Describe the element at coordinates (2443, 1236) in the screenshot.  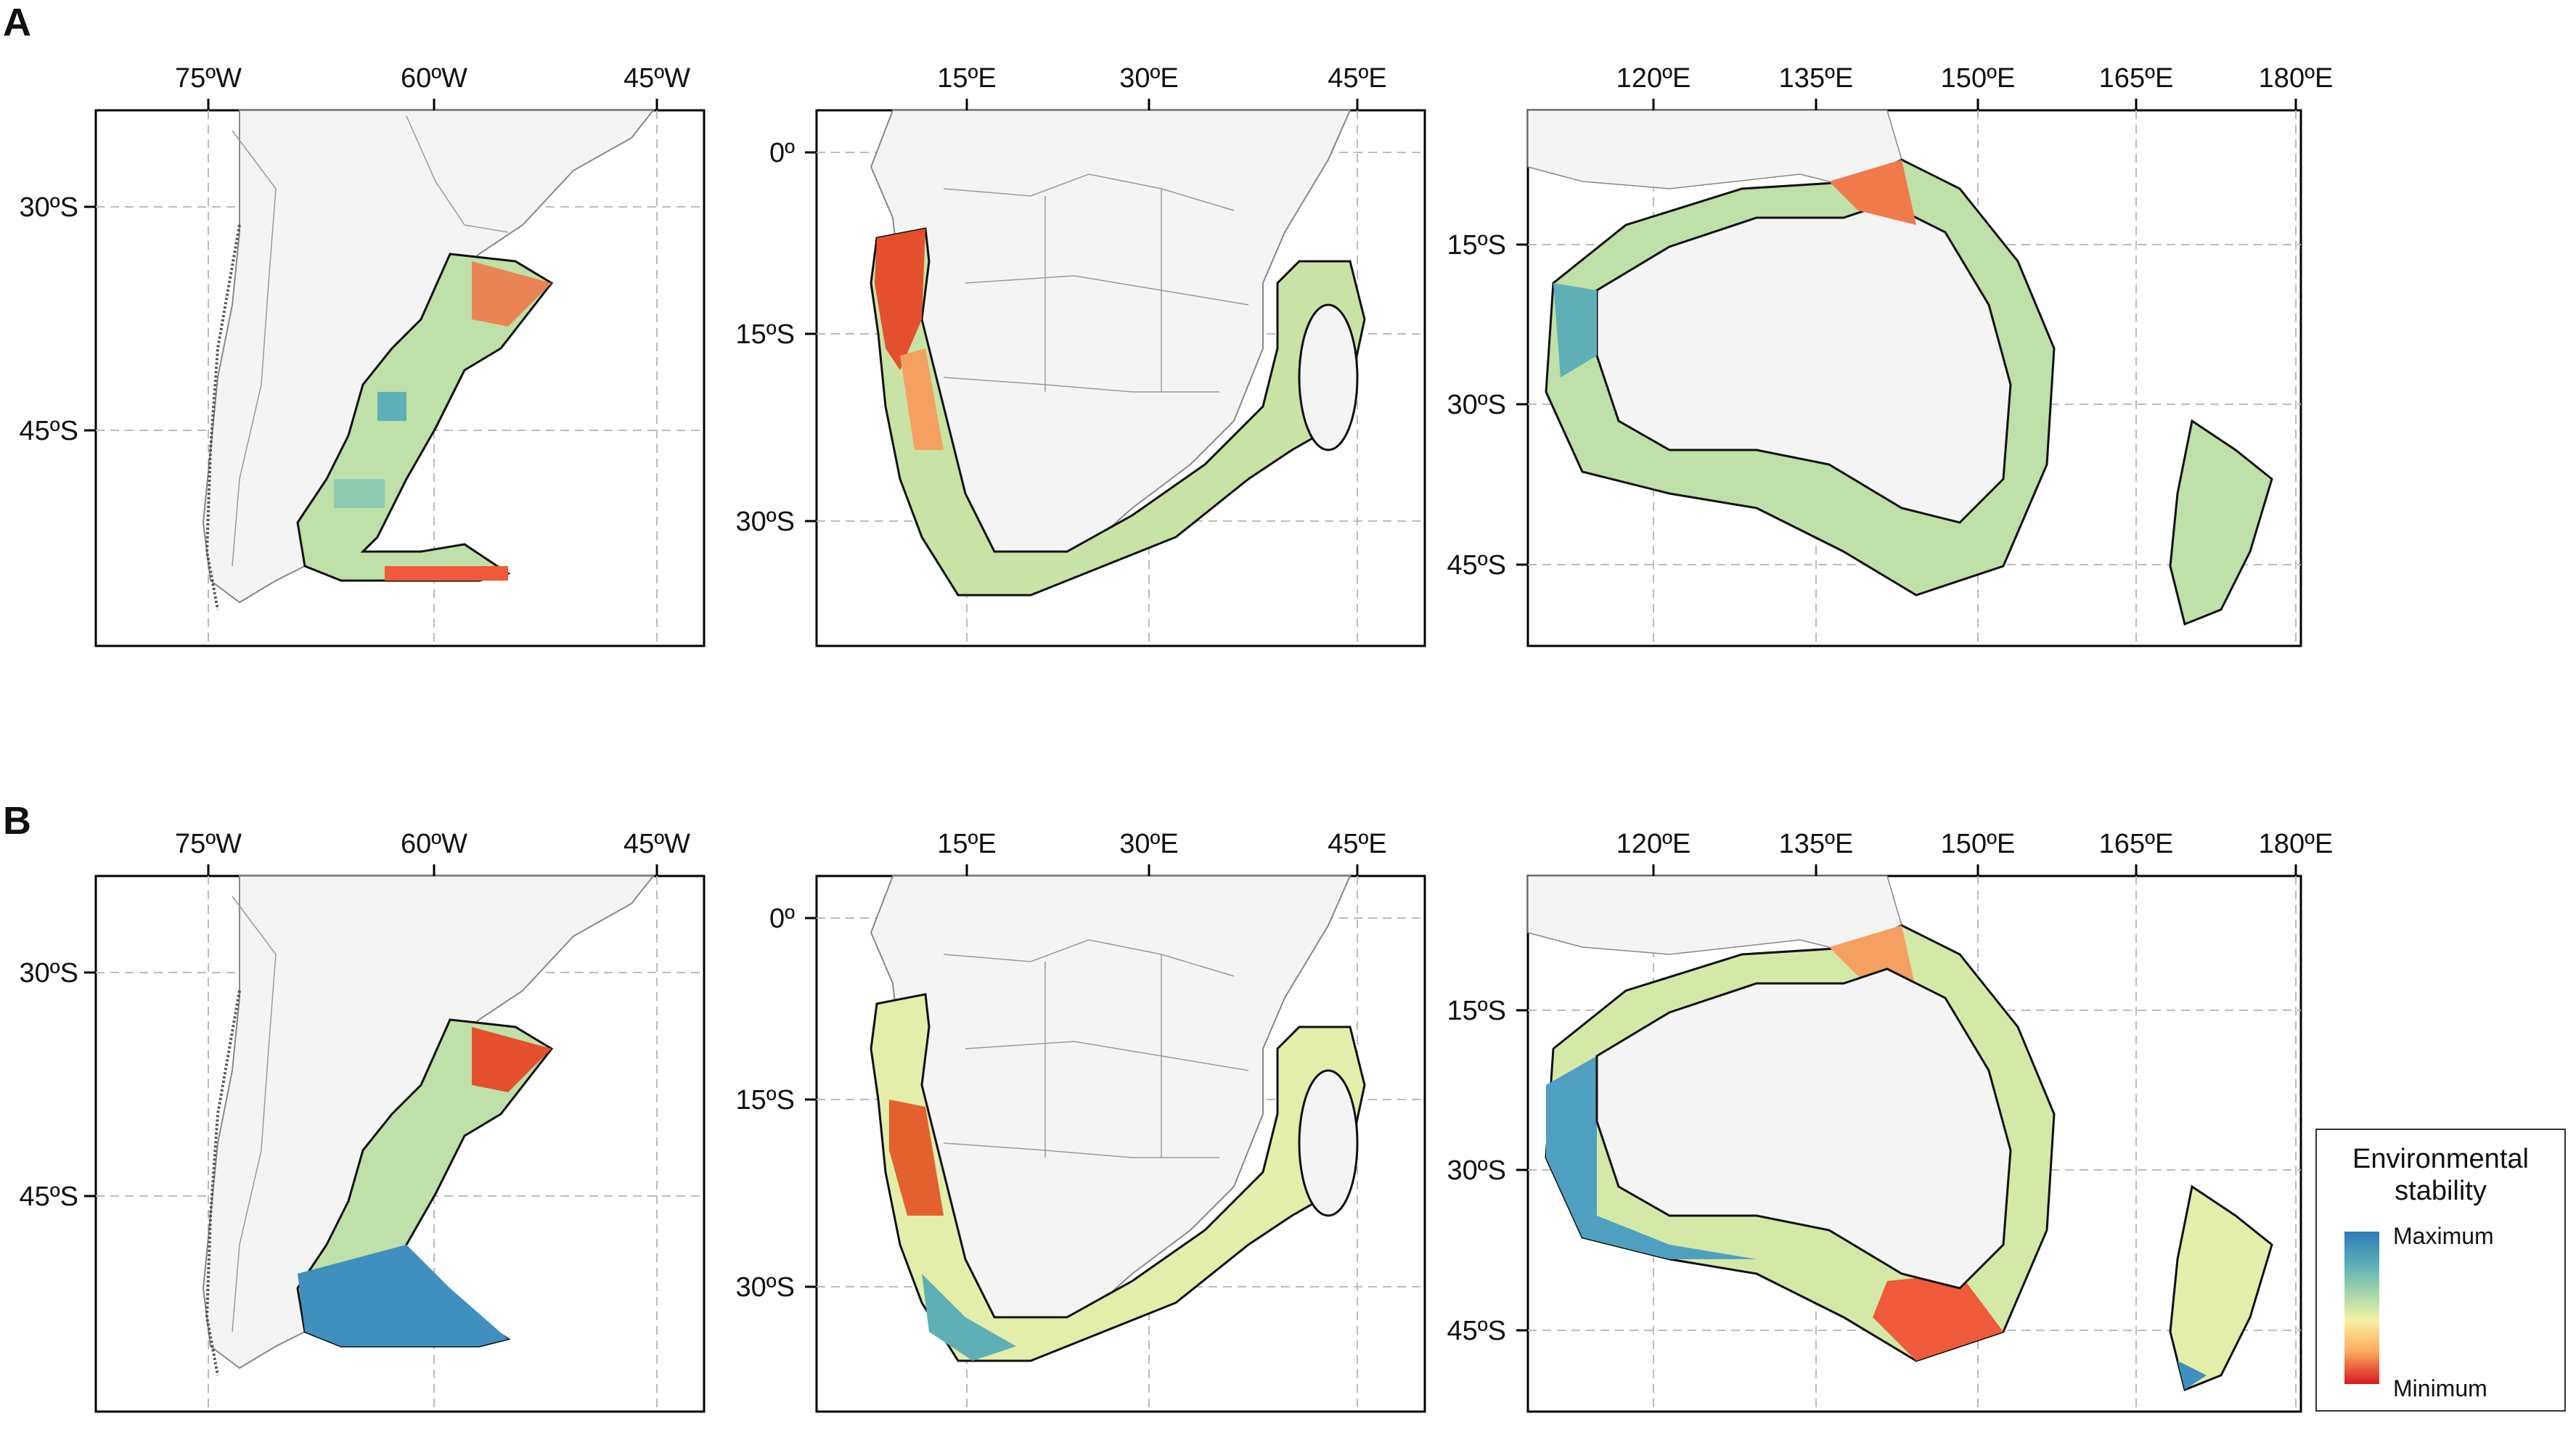
I see `legend-max-label: Maximum` at that location.